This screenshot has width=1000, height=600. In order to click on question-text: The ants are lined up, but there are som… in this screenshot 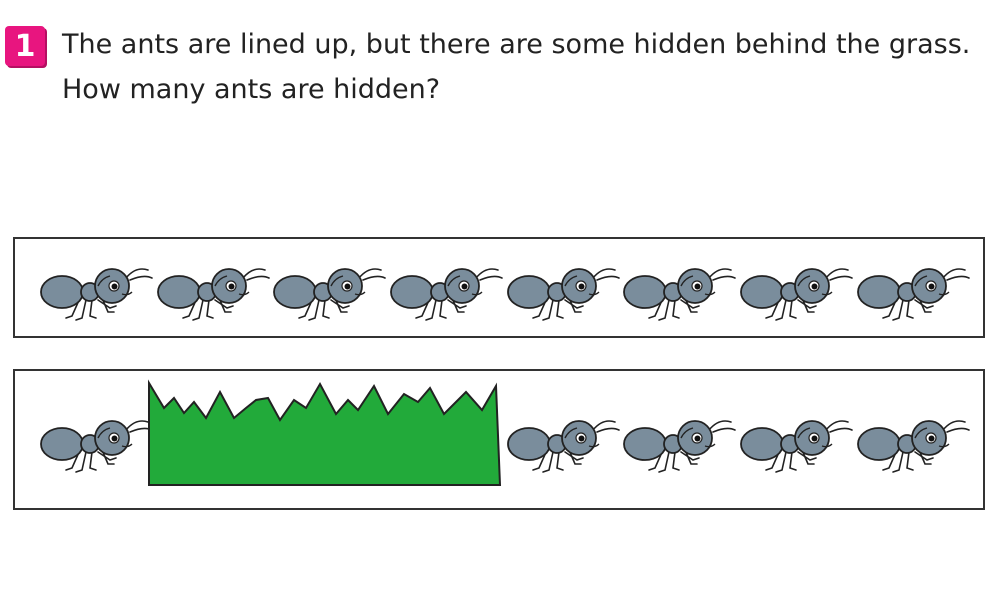, I will do `click(516, 67)`.